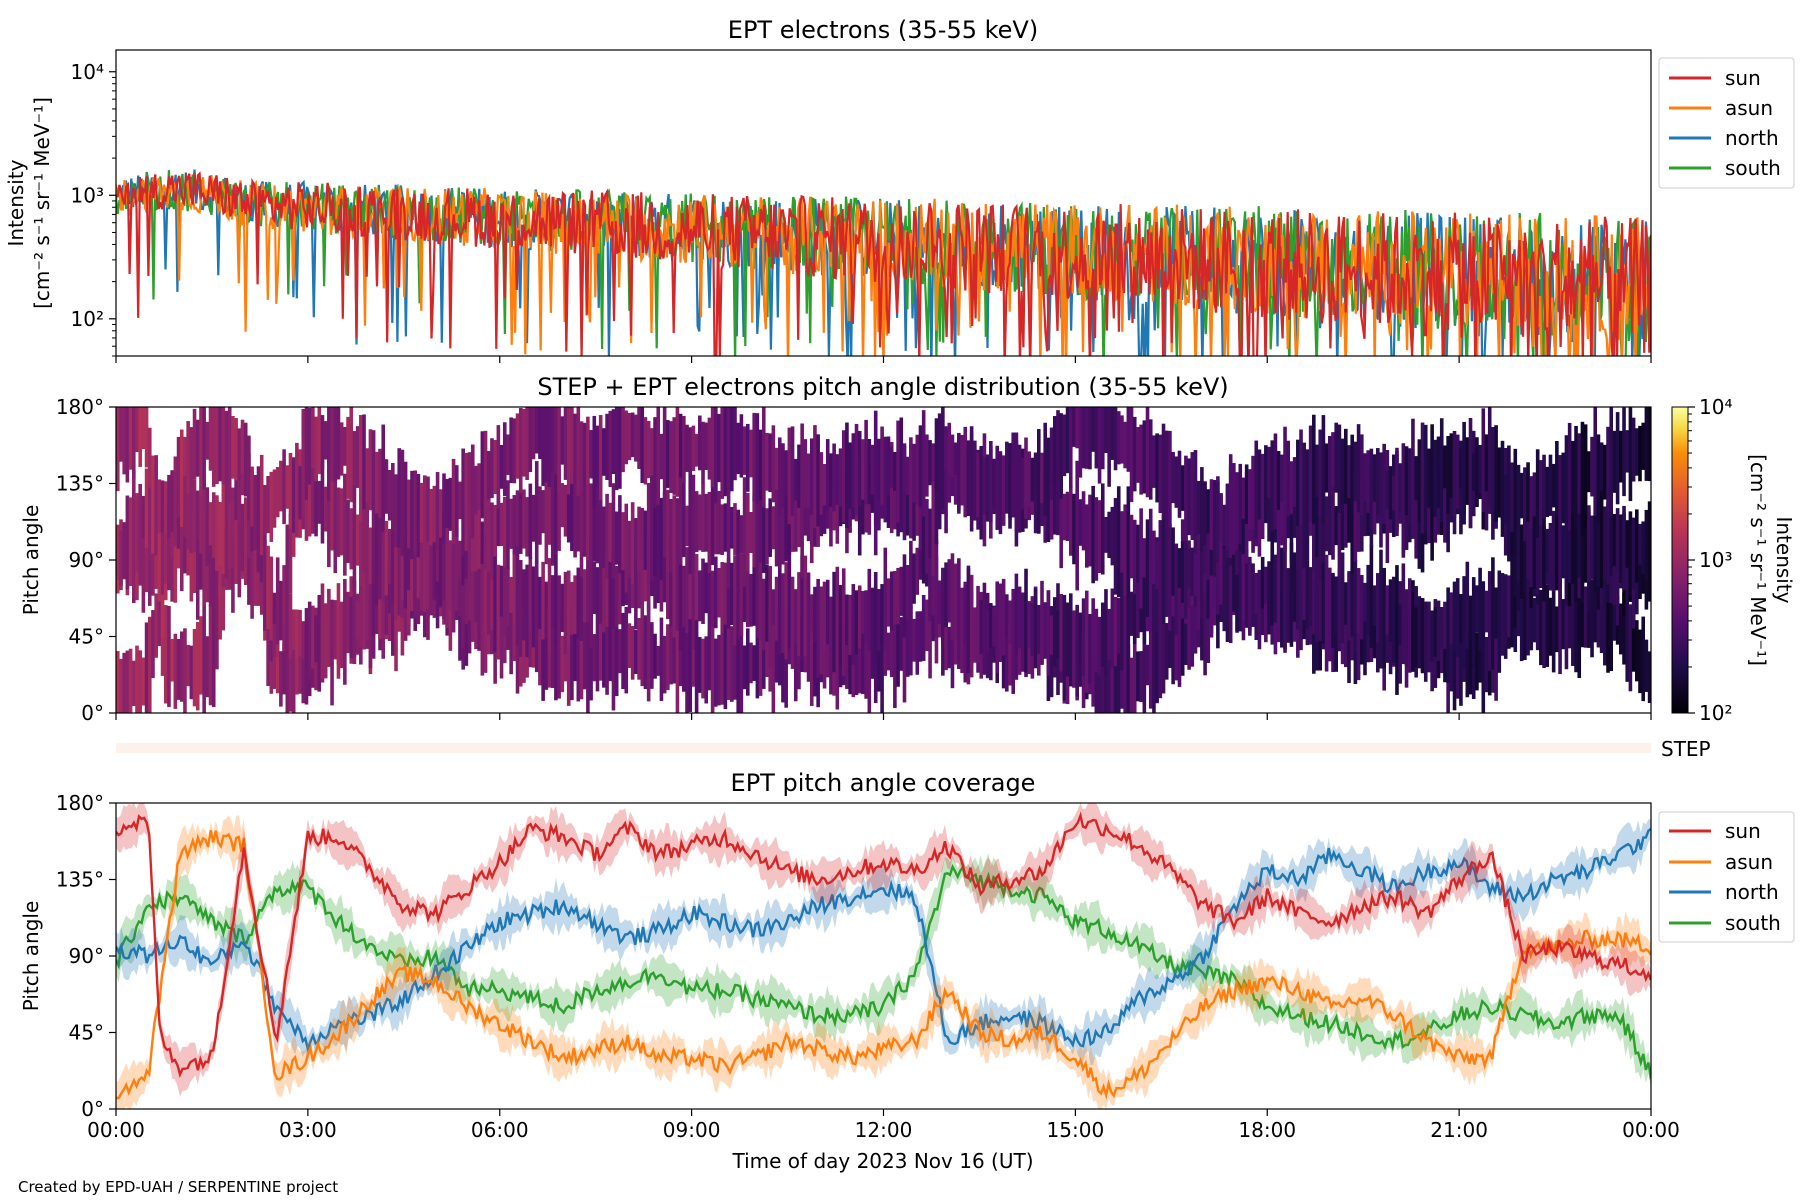 This screenshot has height=1200, width=1800. Describe the element at coordinates (1715, 560) in the screenshot. I see `colorbar-tick-label: 10³` at that location.